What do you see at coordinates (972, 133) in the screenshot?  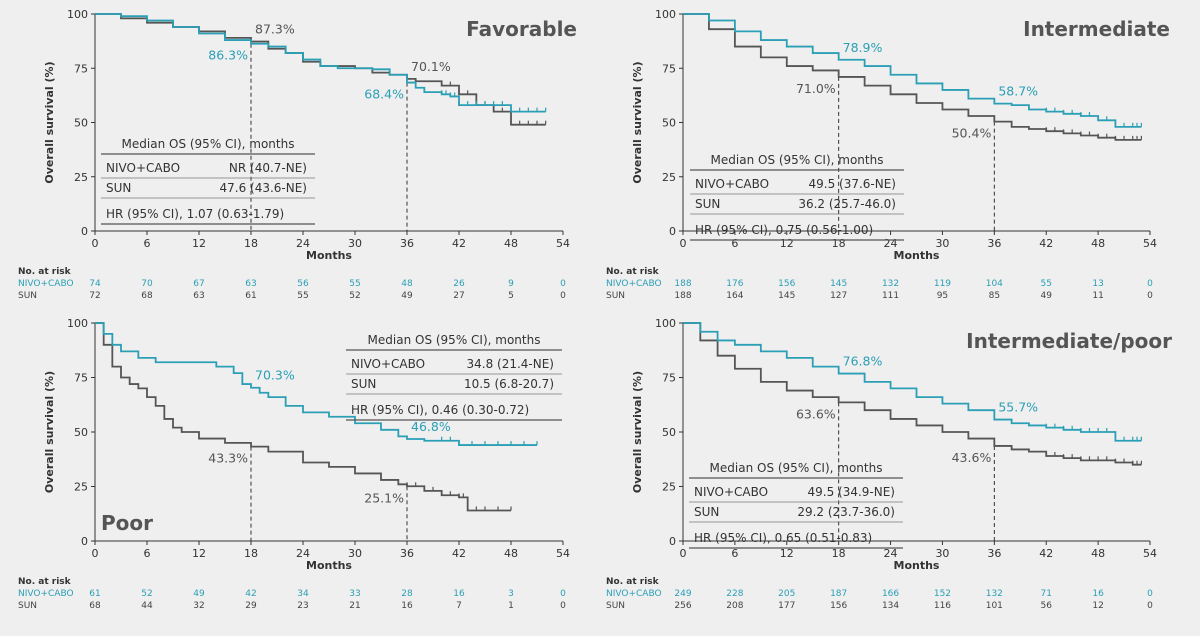 I see `landmark-label: 50.4%` at bounding box center [972, 133].